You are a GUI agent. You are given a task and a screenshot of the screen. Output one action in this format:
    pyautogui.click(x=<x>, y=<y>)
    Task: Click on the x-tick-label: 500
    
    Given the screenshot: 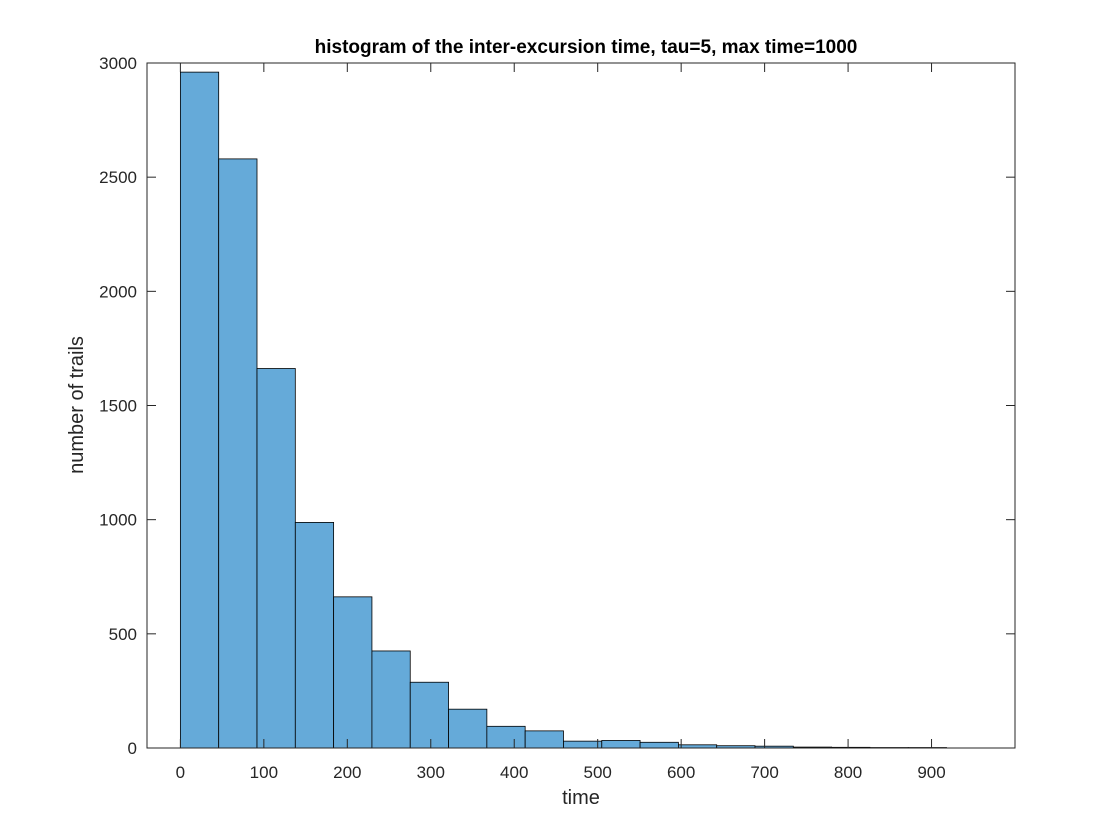 What is the action you would take?
    pyautogui.click(x=598, y=772)
    